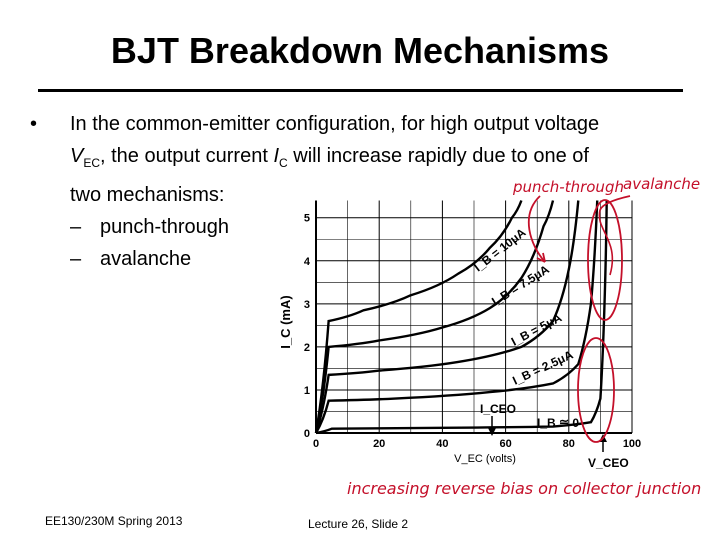  Describe the element at coordinates (307, 348) in the screenshot. I see `y-tick-label: 2` at that location.